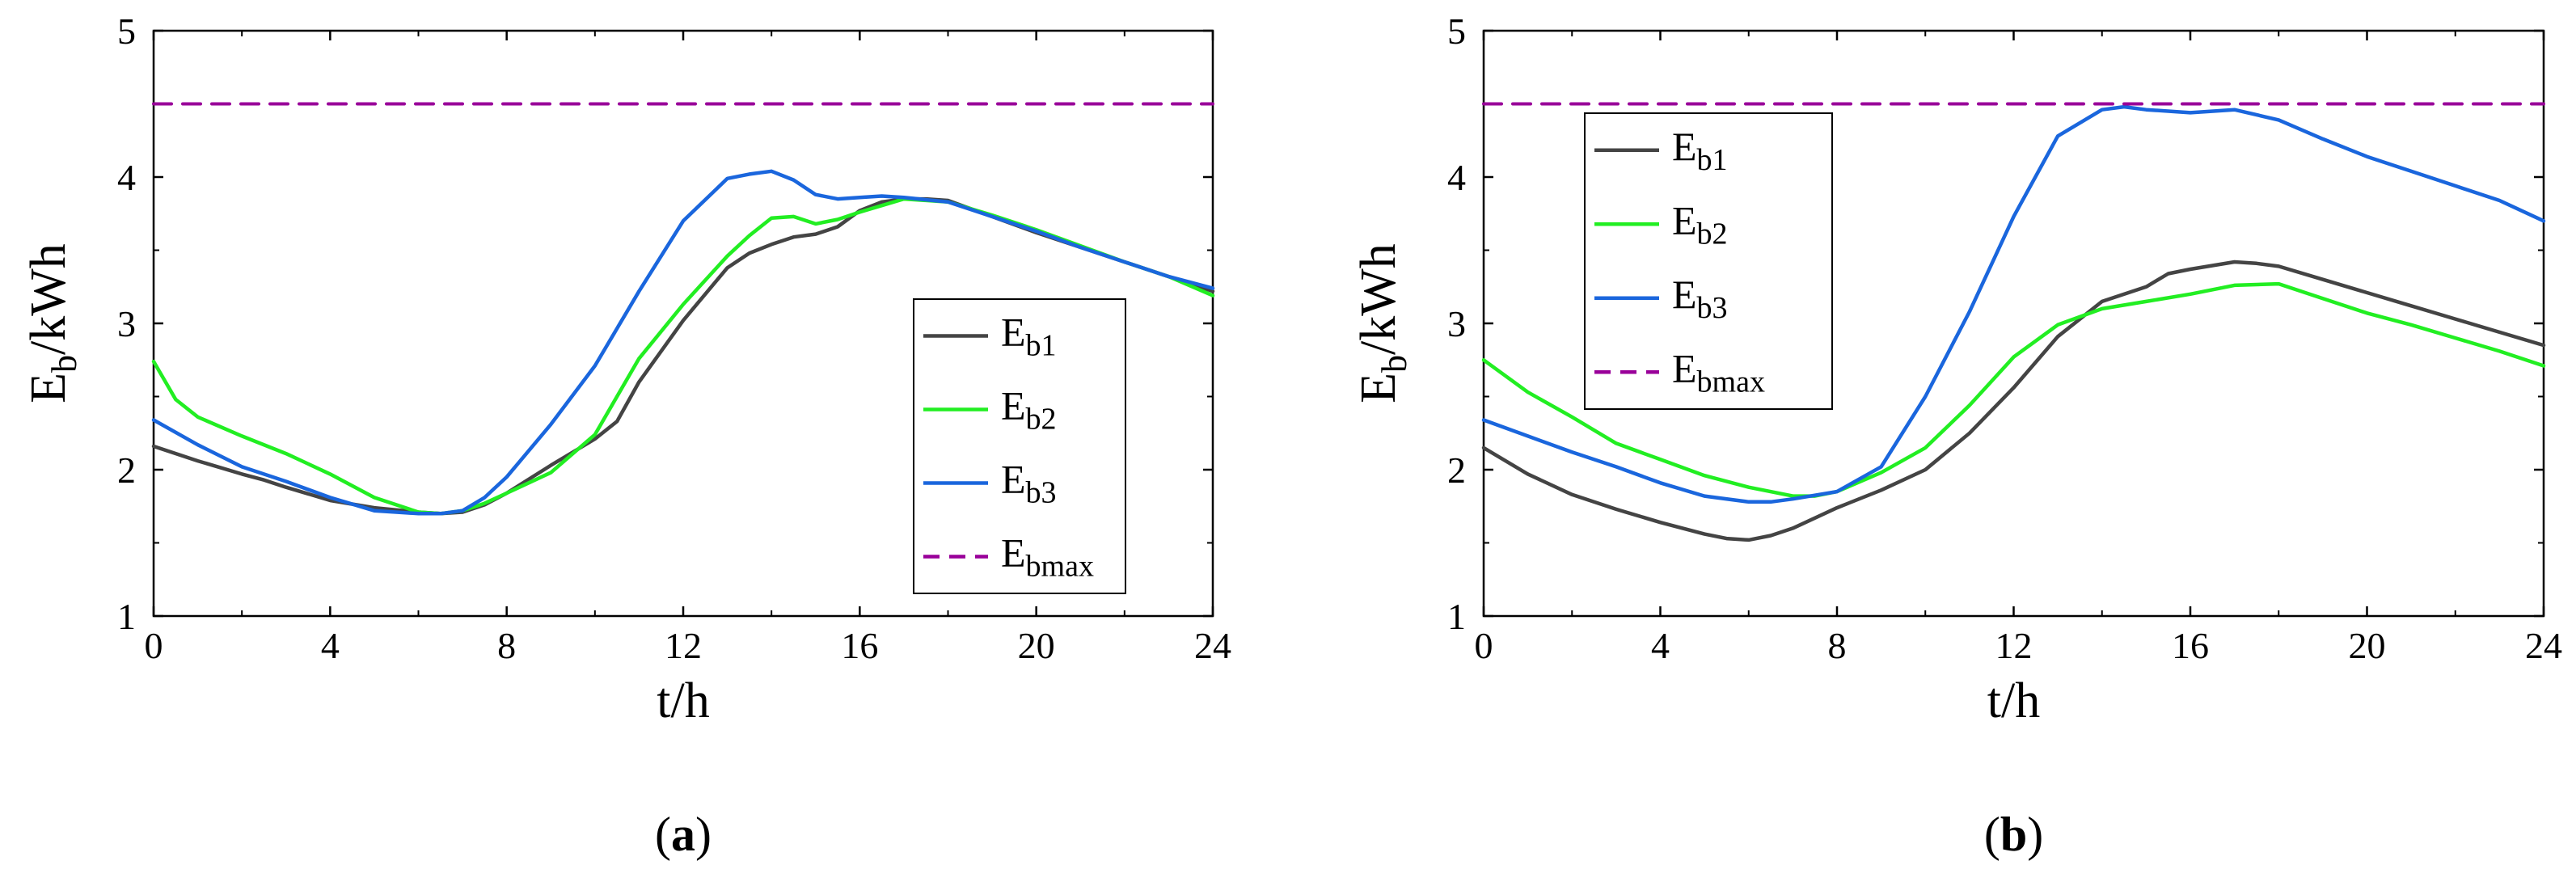  I want to click on series-line-eb1, so click(2014, 401).